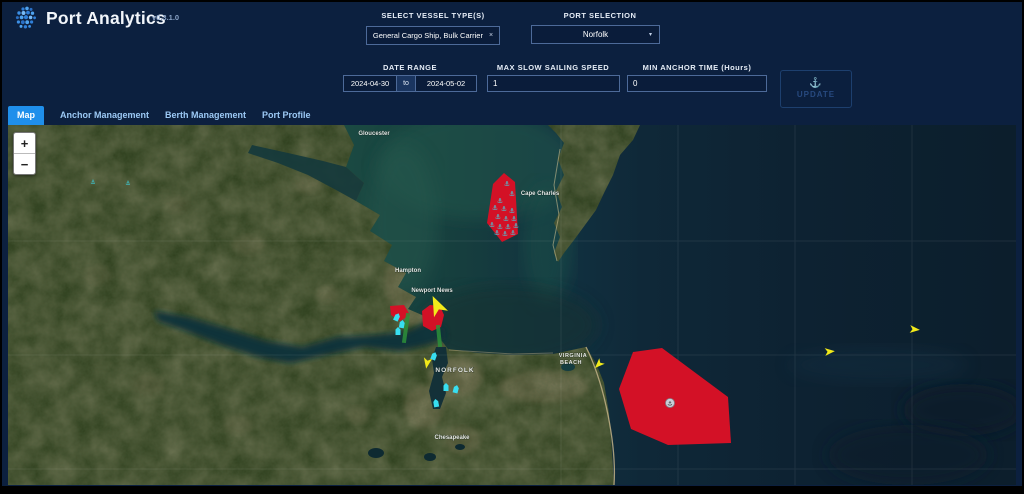  What do you see at coordinates (24, 164) in the screenshot?
I see `zoom-out-button: −` at bounding box center [24, 164].